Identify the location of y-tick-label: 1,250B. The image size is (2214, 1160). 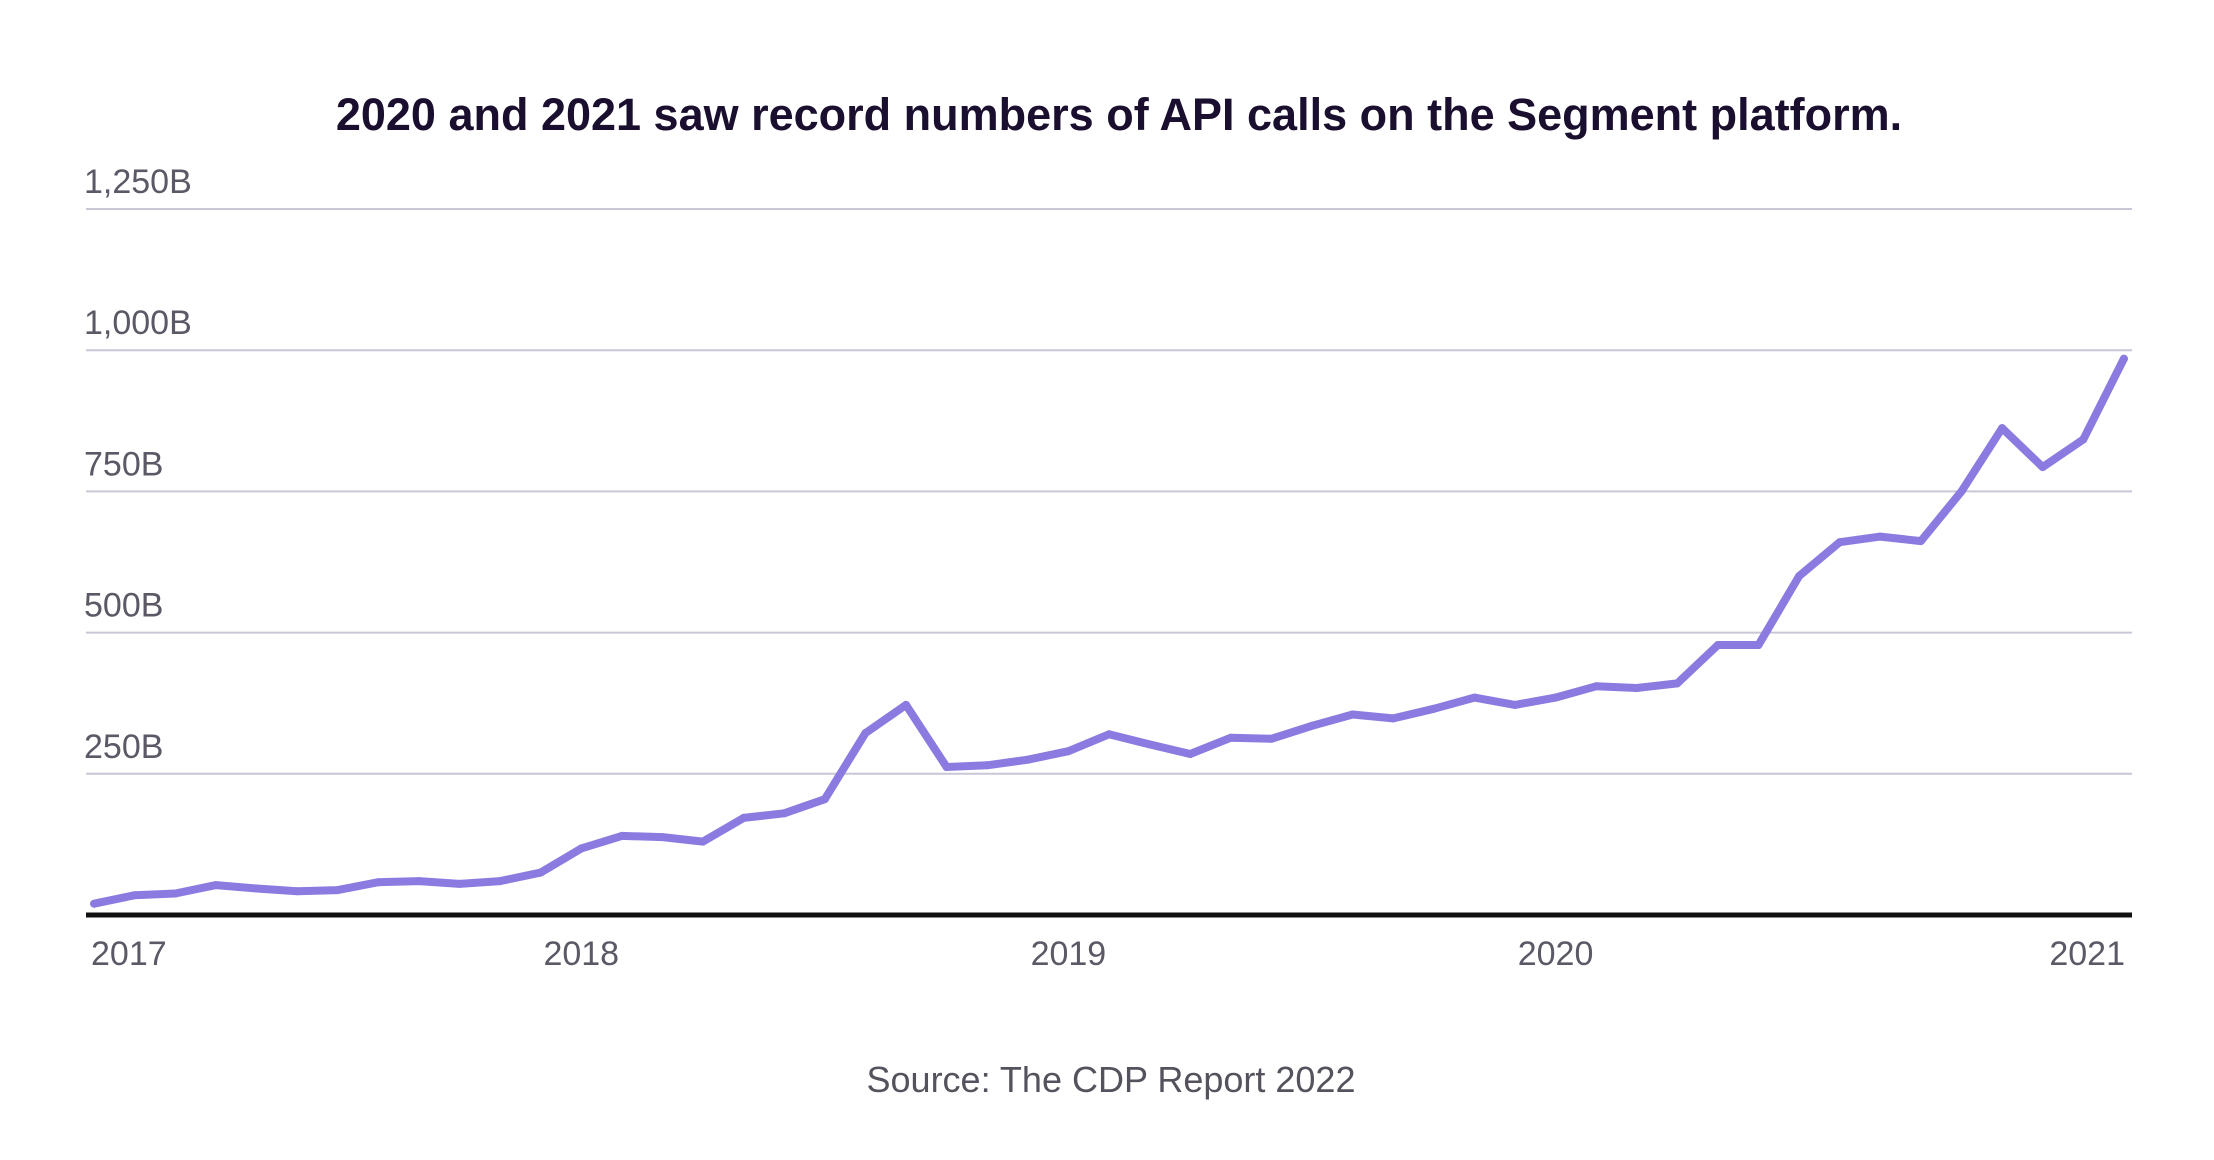
(138, 182).